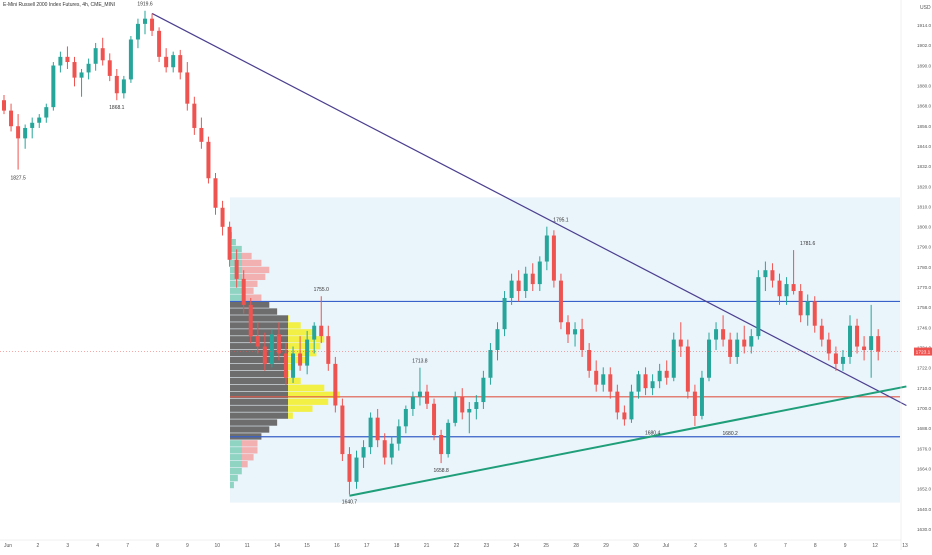 Image resolution: width=932 pixels, height=555 pixels. Describe the element at coordinates (924, 206) in the screenshot. I see `y-tick-label: 1810.0` at that location.